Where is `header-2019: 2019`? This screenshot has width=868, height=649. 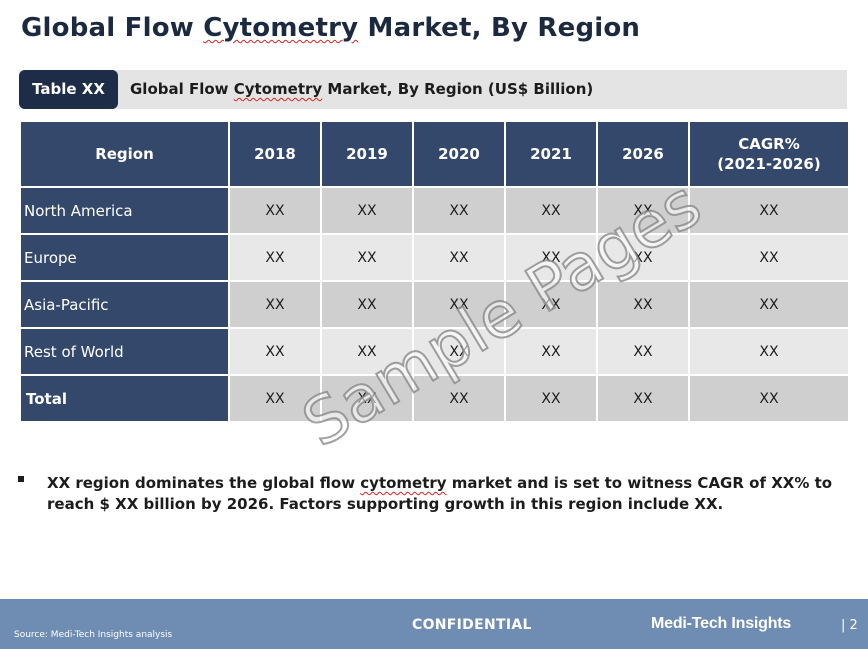 header-2019: 2019 is located at coordinates (367, 154).